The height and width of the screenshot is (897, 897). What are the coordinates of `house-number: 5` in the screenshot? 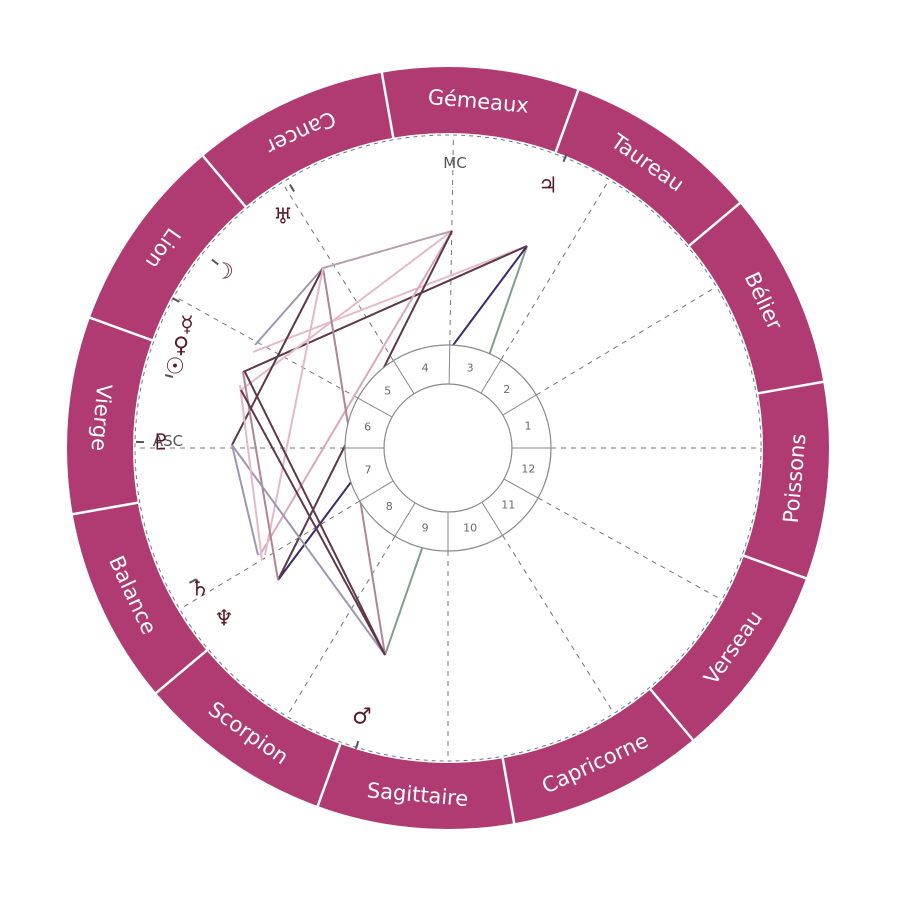 It's located at (387, 390).